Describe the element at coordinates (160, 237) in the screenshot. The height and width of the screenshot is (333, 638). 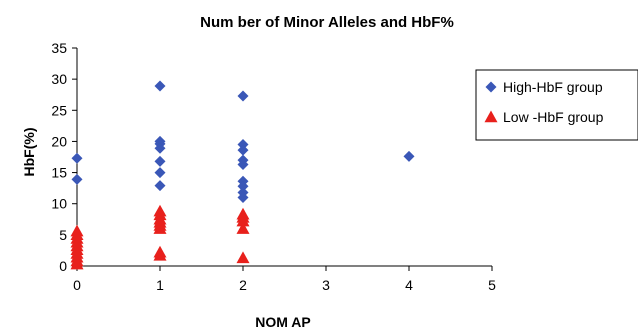
I see `series-low-hbf` at that location.